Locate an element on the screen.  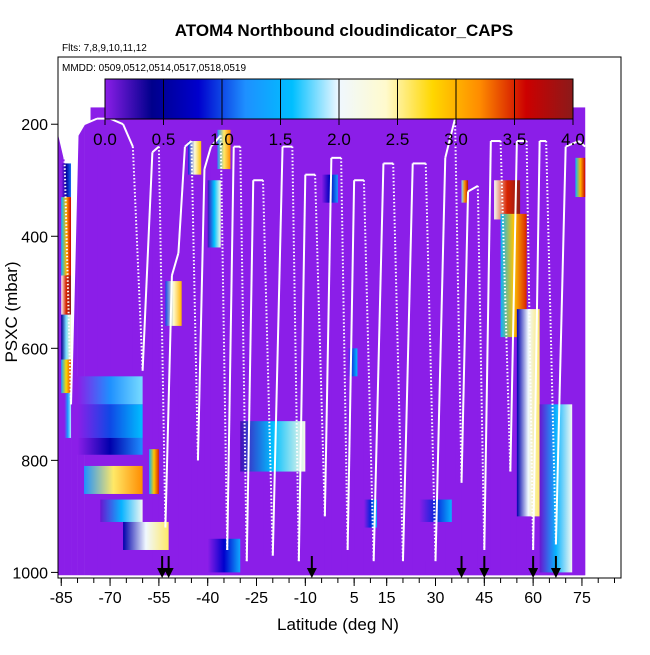
y-axis-label: PSXC (mbar) is located at coordinates (11, 311).